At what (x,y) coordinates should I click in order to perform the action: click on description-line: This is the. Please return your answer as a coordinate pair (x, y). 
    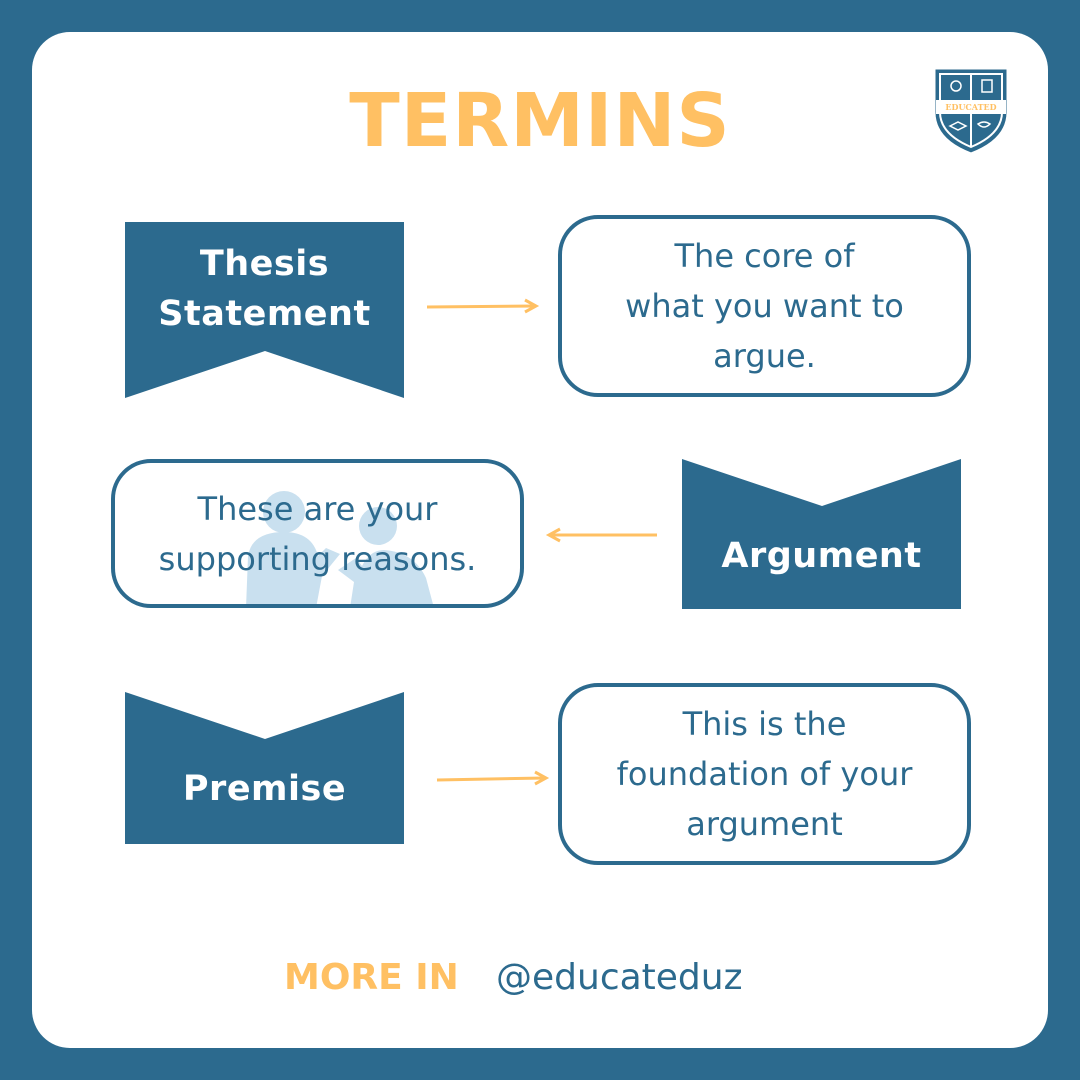
    Looking at the image, I should click on (764, 724).